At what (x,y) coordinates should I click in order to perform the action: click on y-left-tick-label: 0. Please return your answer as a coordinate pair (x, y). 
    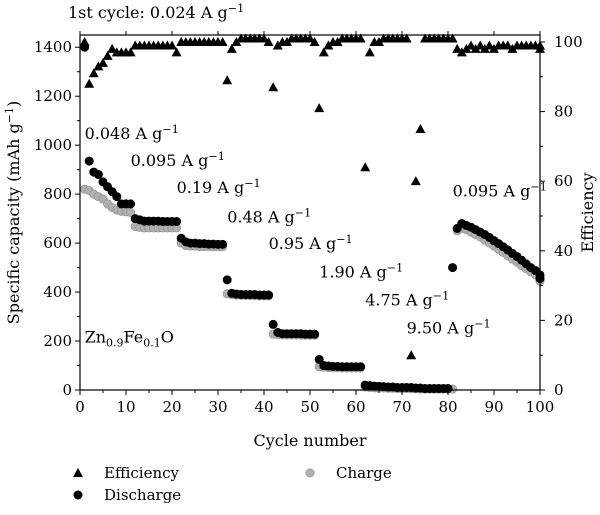
    Looking at the image, I should click on (67, 390).